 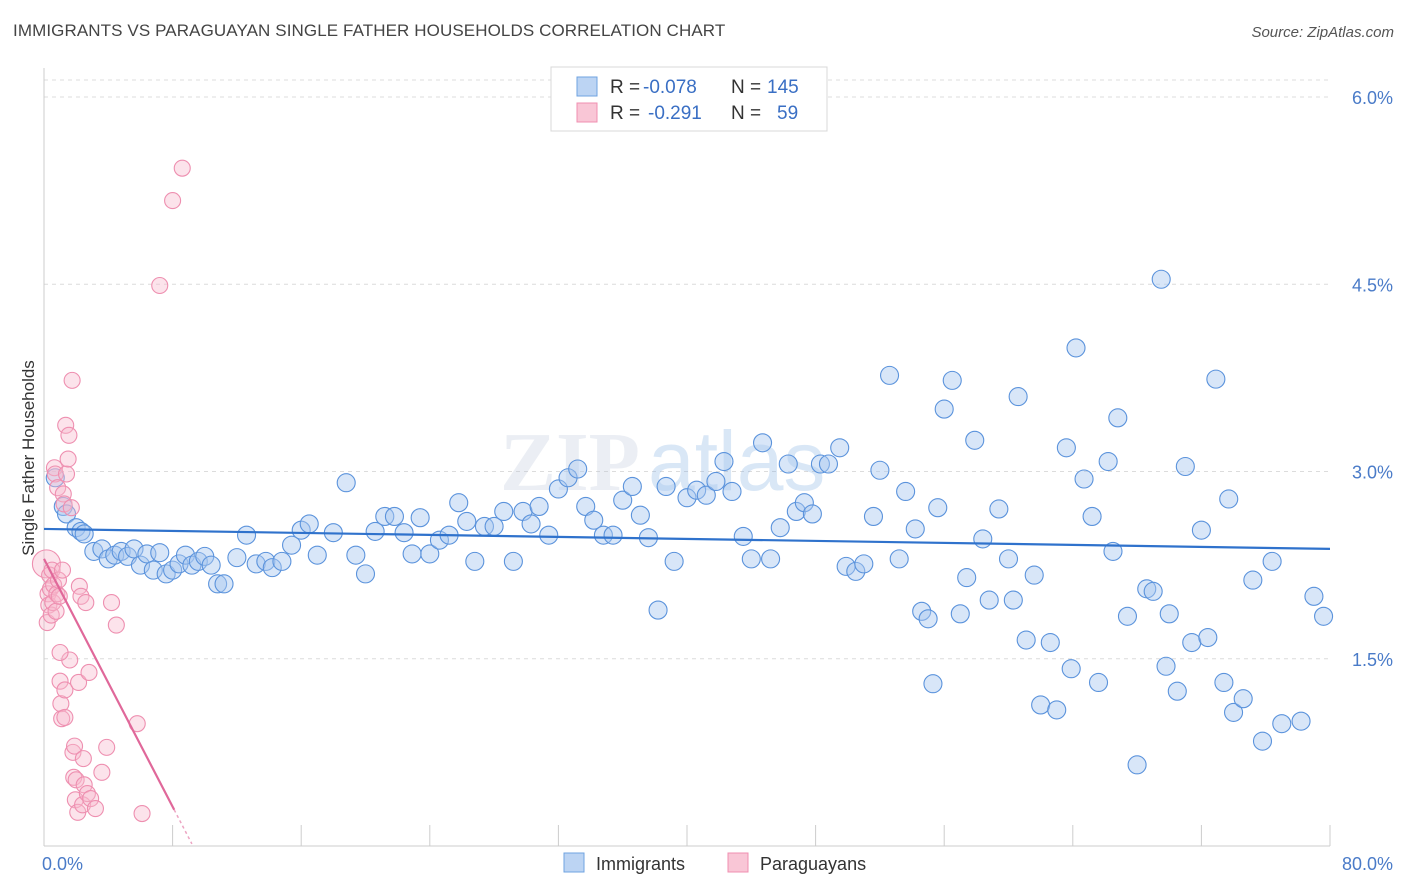 What do you see at coordinates (183, 827) in the screenshot?
I see `trend-paraguayans-extension` at bounding box center [183, 827].